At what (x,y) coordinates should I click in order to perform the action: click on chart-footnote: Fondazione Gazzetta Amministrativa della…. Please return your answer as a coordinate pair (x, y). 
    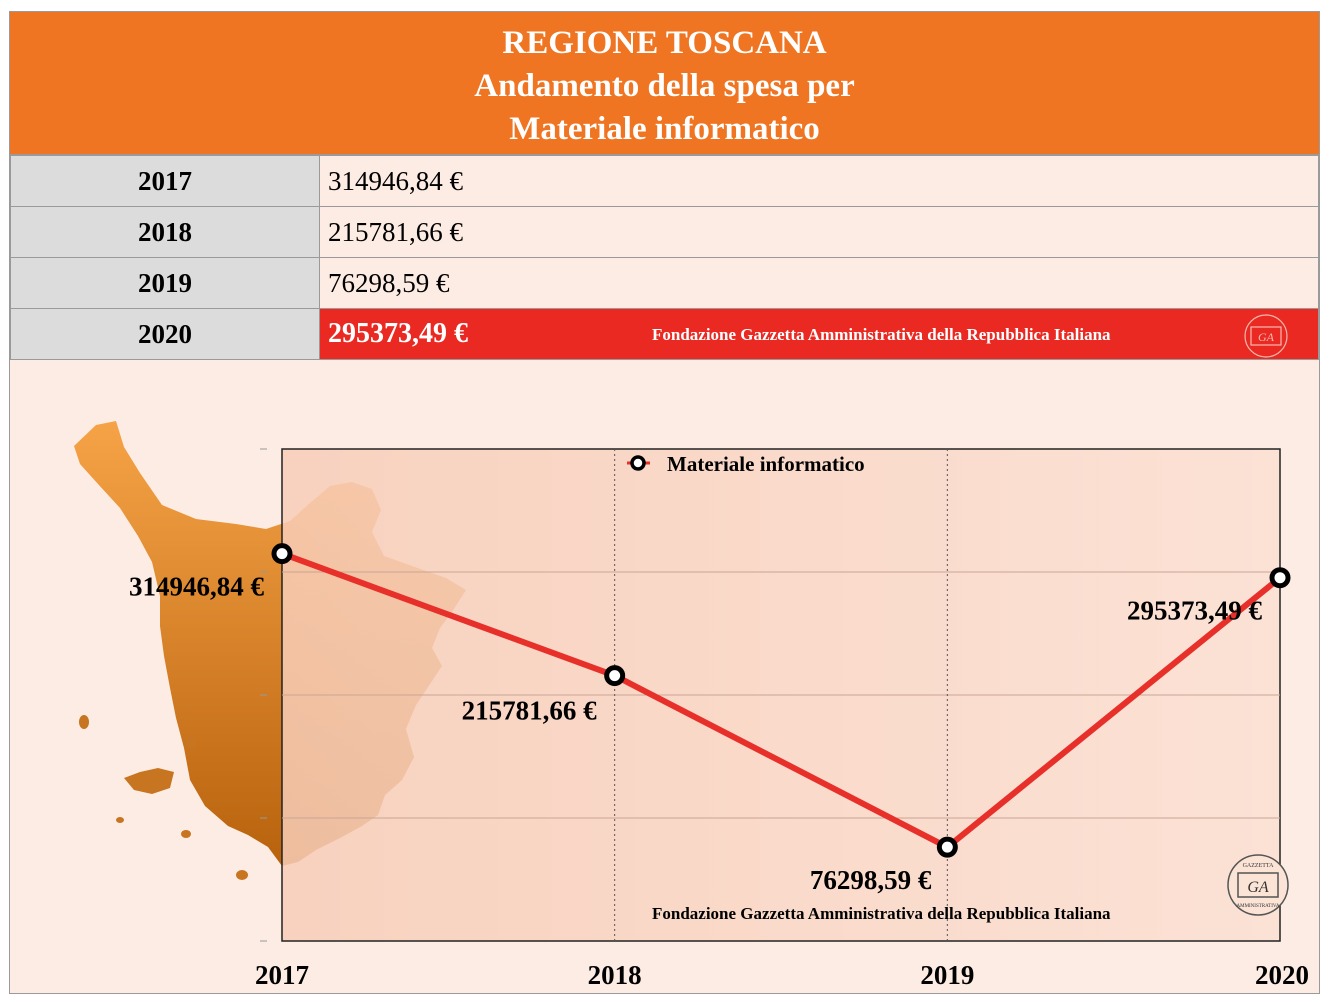
    Looking at the image, I should click on (881, 913).